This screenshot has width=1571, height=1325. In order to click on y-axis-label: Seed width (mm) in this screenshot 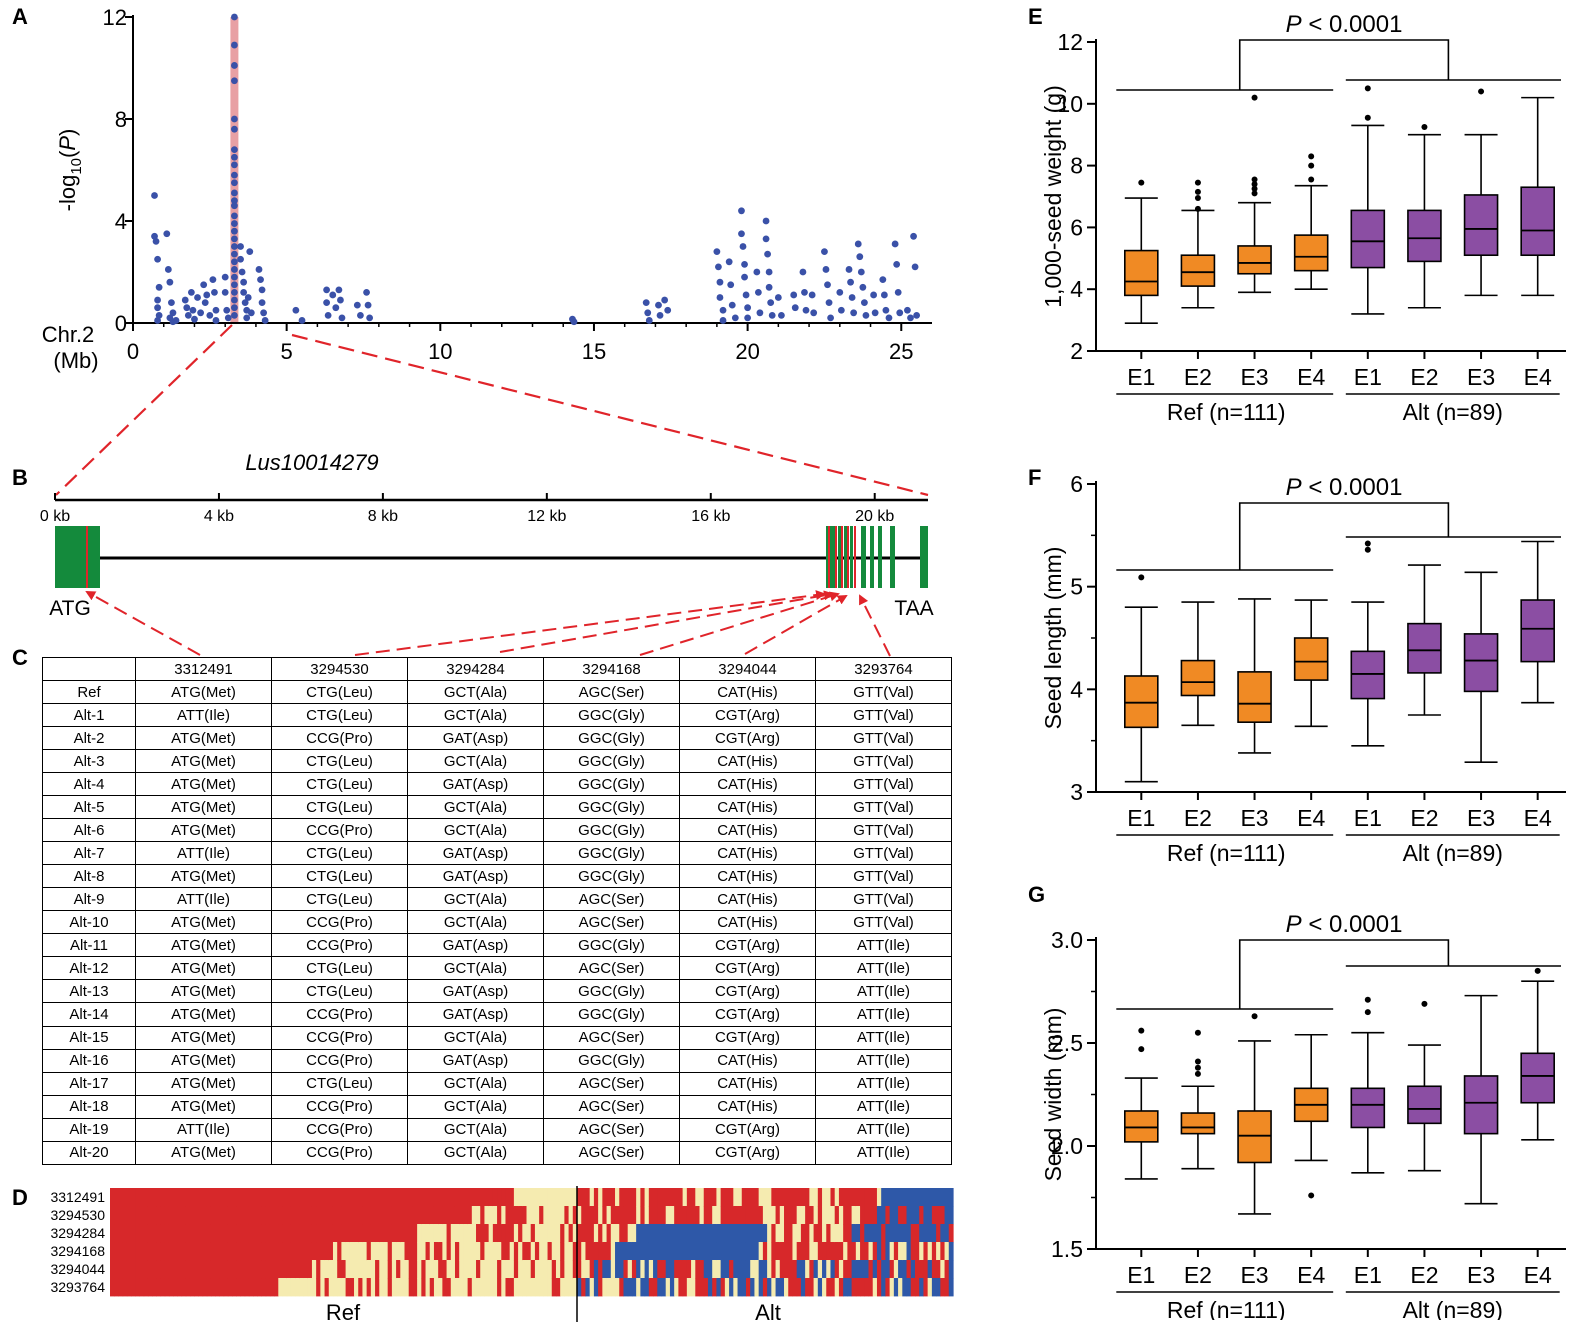, I will do `click(1053, 1095)`.